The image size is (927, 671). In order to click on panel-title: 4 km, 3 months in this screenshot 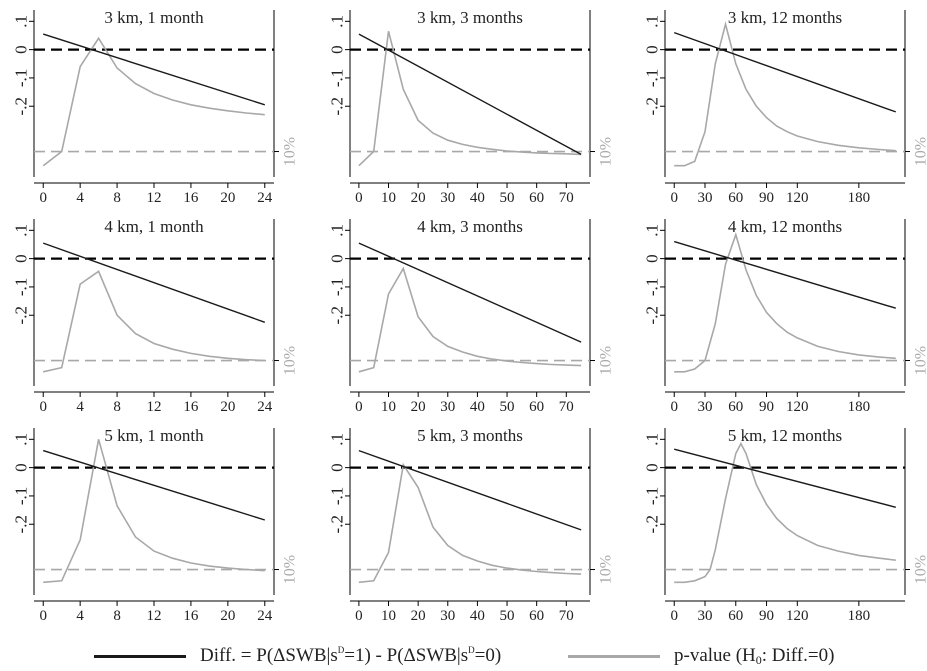, I will do `click(470, 226)`.